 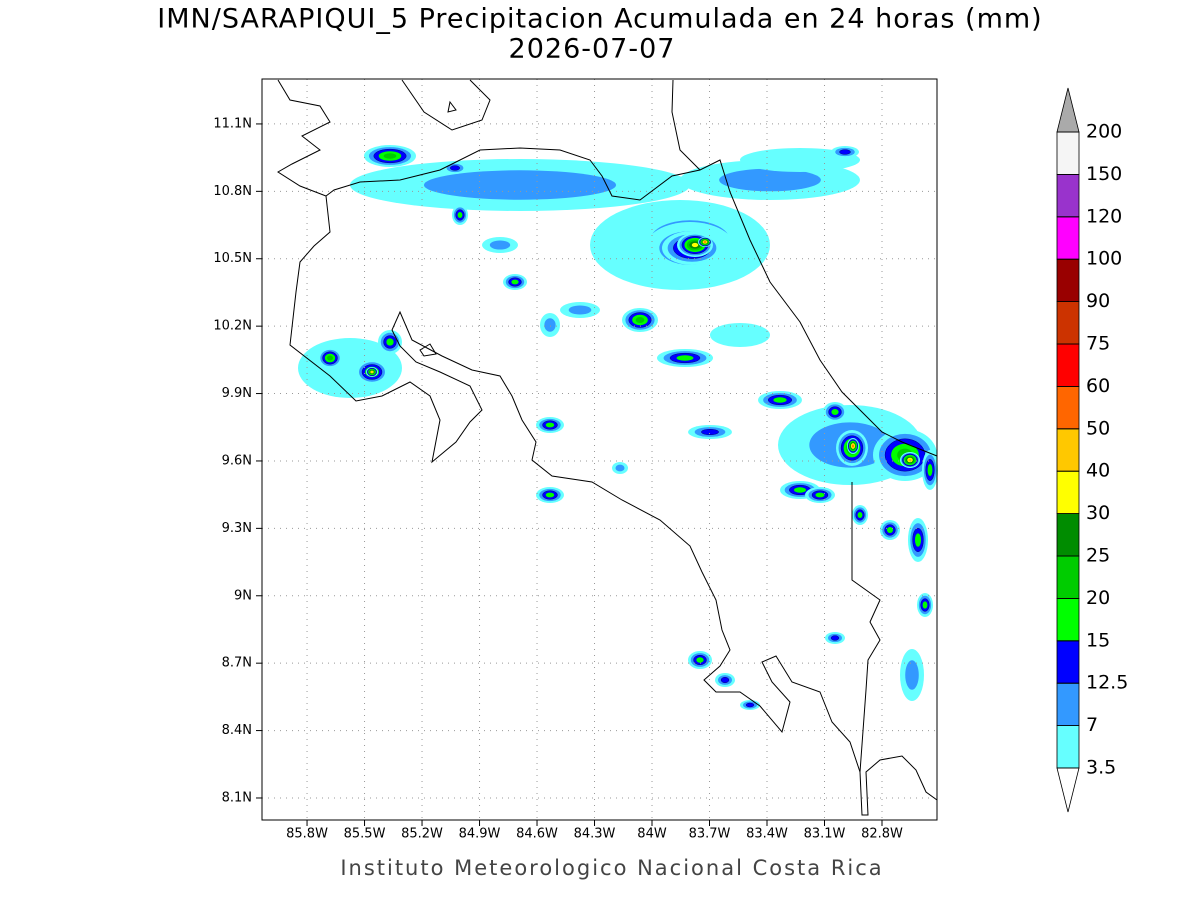 What do you see at coordinates (537, 834) in the screenshot?
I see `x-tick-label: 84.6W` at bounding box center [537, 834].